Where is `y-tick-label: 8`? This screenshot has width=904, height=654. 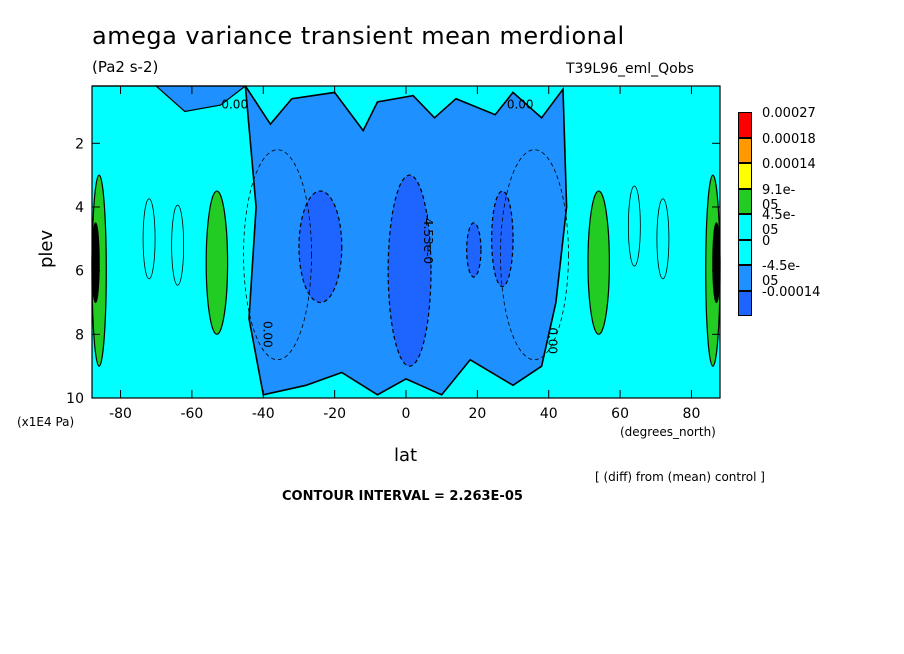 y-tick-label: 8 is located at coordinates (79, 335).